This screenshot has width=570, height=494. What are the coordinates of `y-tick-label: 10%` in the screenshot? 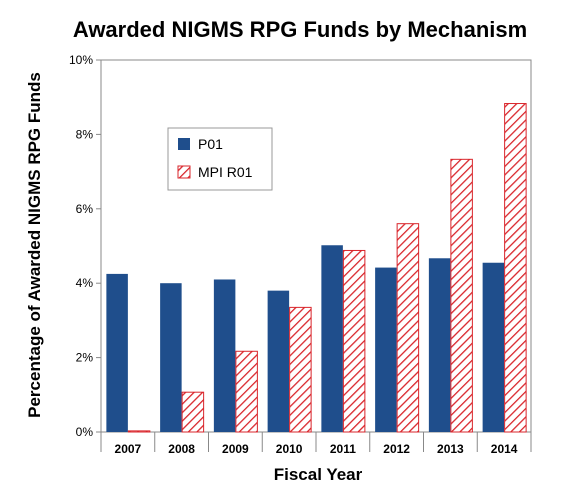 It's located at (81, 60).